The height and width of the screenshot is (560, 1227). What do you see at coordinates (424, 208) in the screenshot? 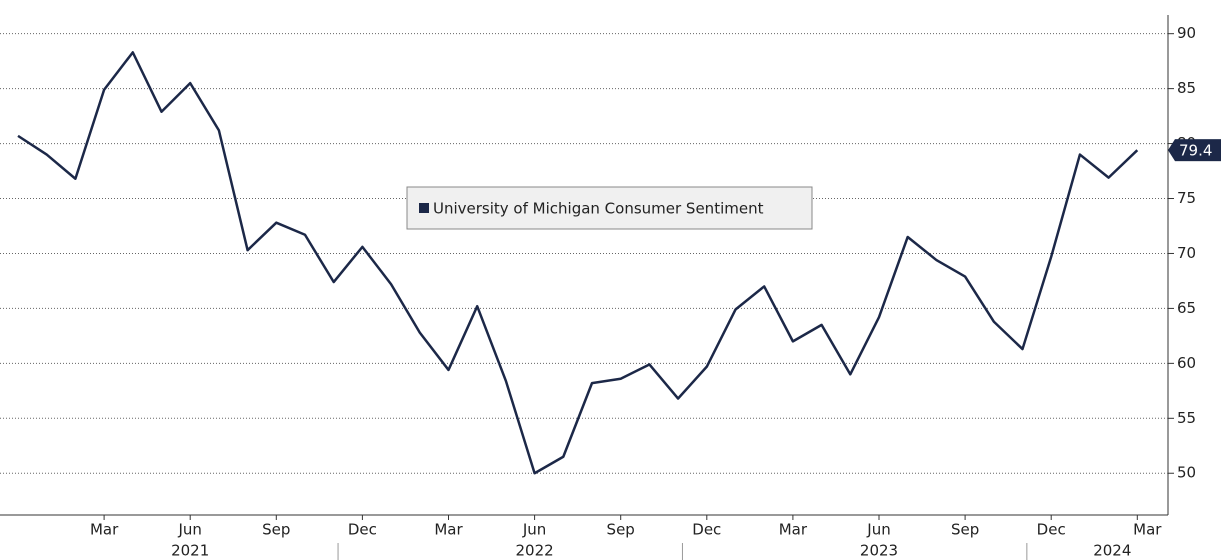
I see `legend-swatch` at bounding box center [424, 208].